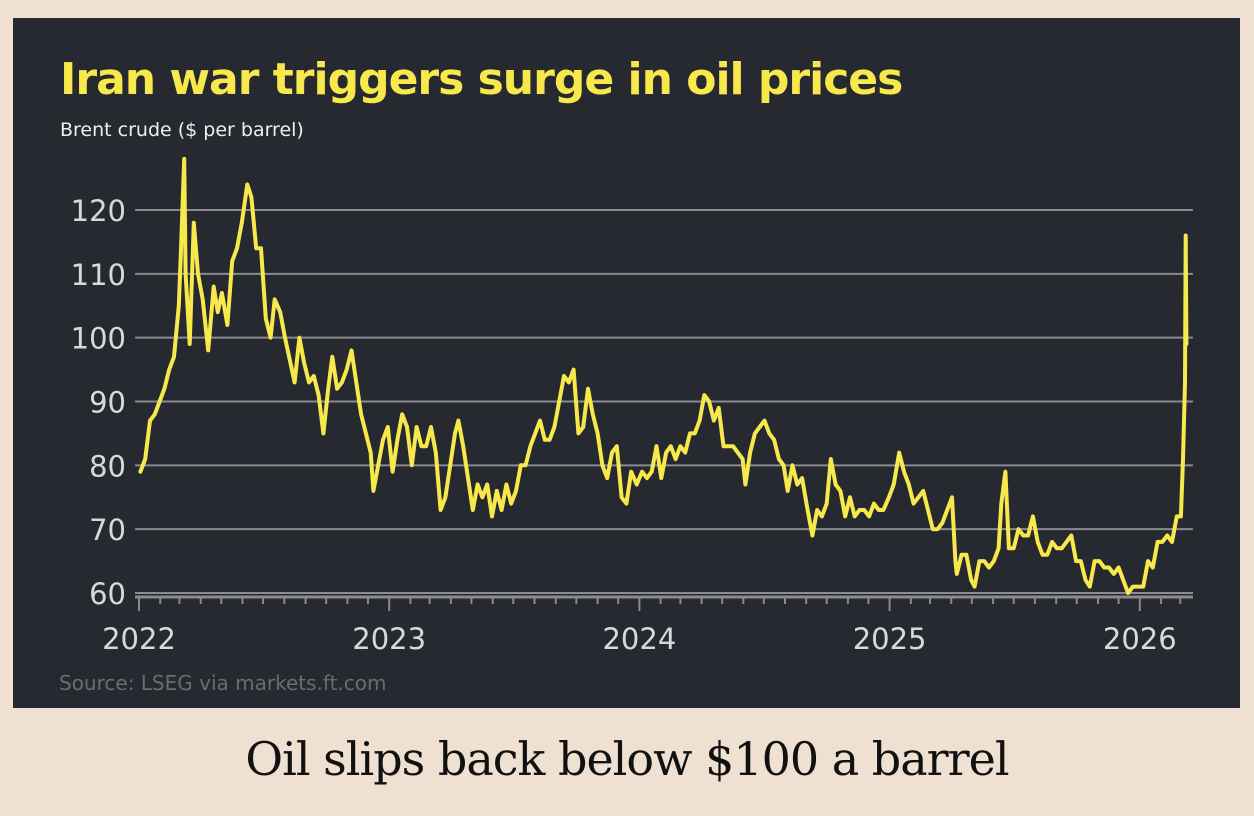  I want to click on y-tick-label: 110, so click(98, 275).